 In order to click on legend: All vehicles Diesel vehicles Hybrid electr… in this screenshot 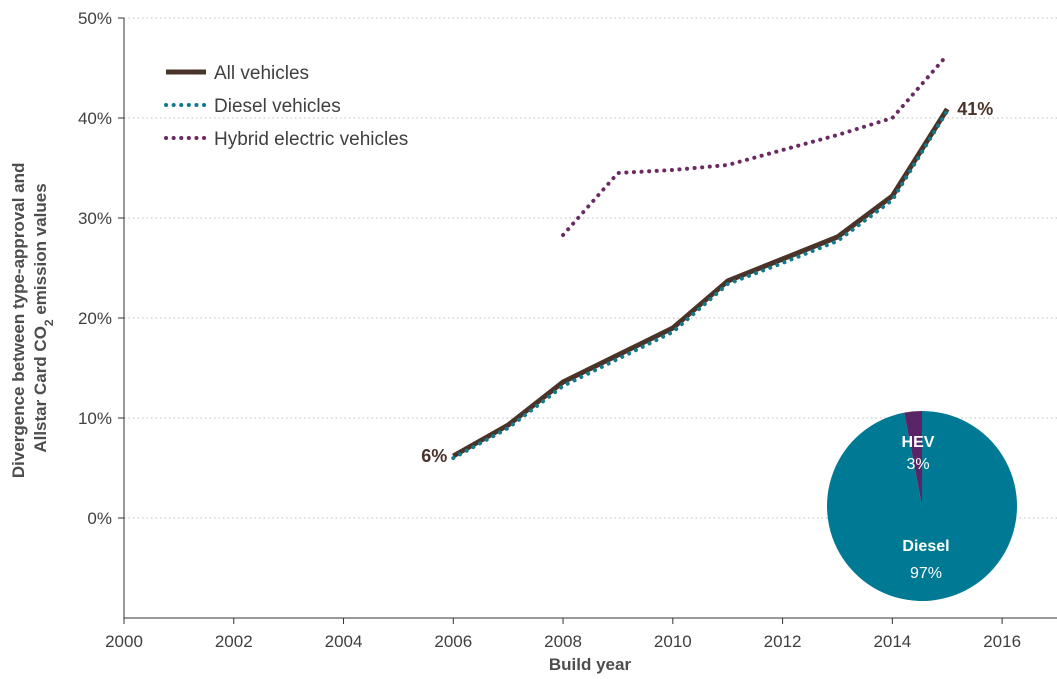, I will do `click(286, 106)`.